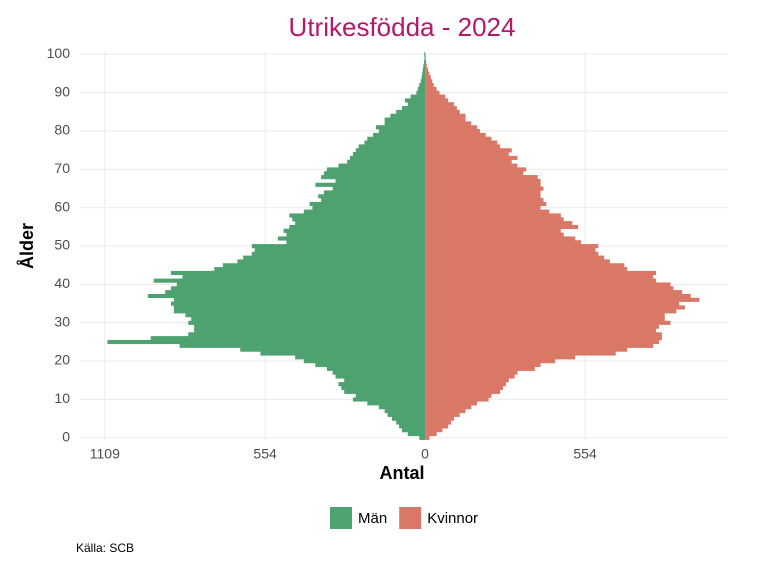 Image resolution: width=768 pixels, height=576 pixels. I want to click on y-tick-label: 100, so click(59, 53).